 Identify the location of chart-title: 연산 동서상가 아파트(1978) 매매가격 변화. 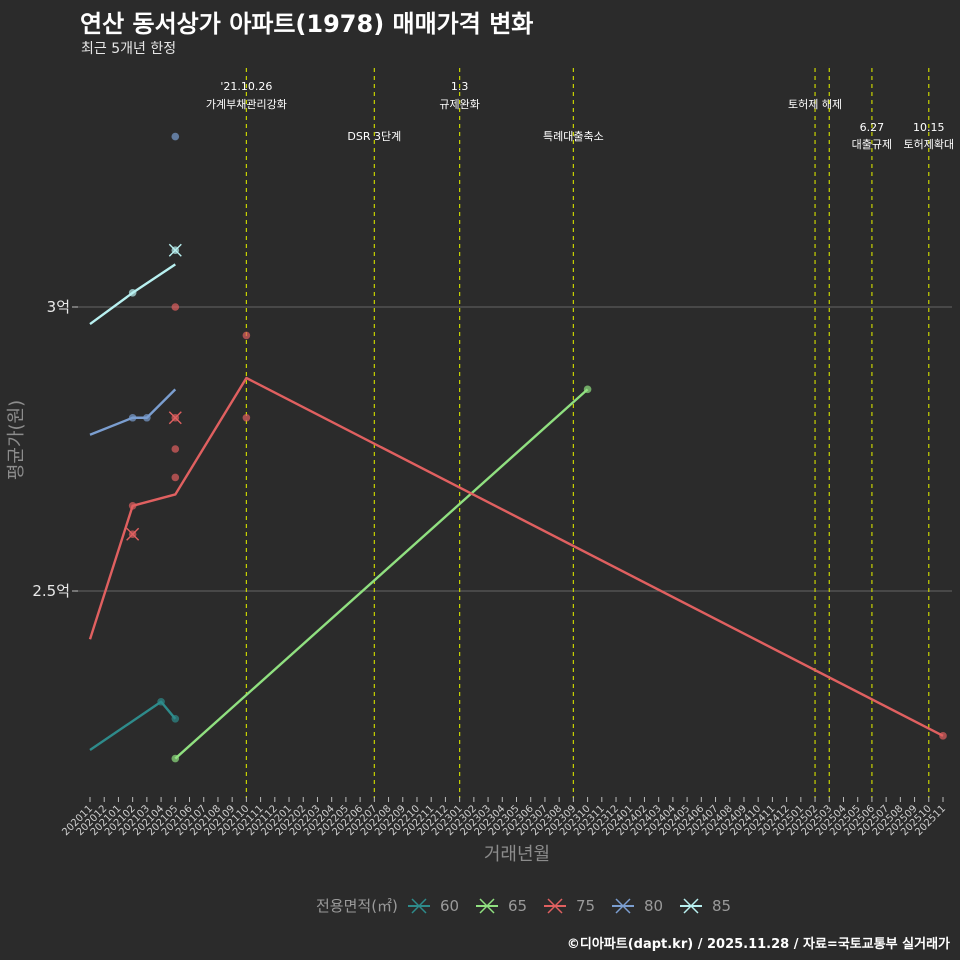
(307, 24).